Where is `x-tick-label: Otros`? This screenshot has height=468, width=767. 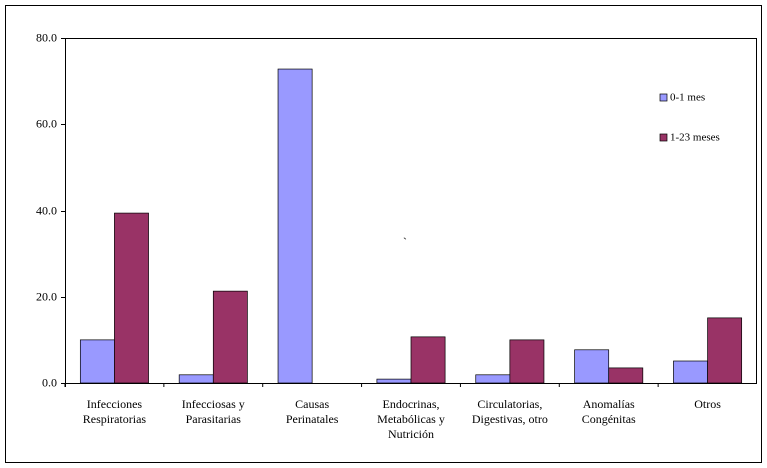
x-tick-label: Otros is located at coordinates (707, 404).